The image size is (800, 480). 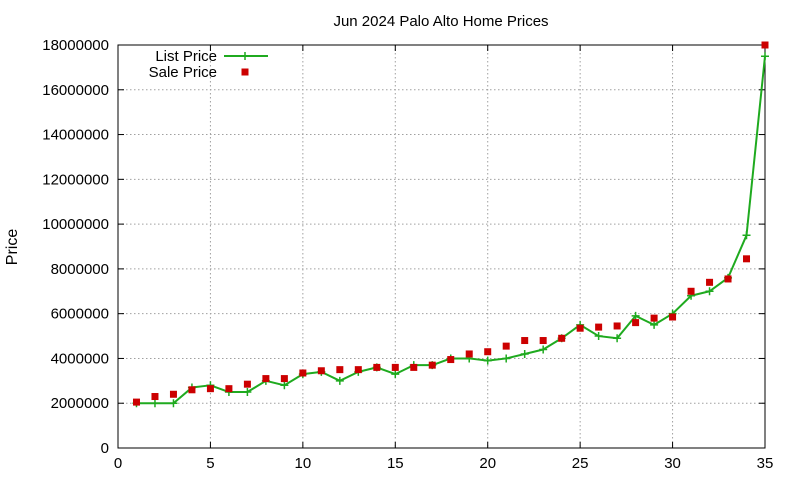 I want to click on legend-label-list-price: List Price, so click(x=186, y=56).